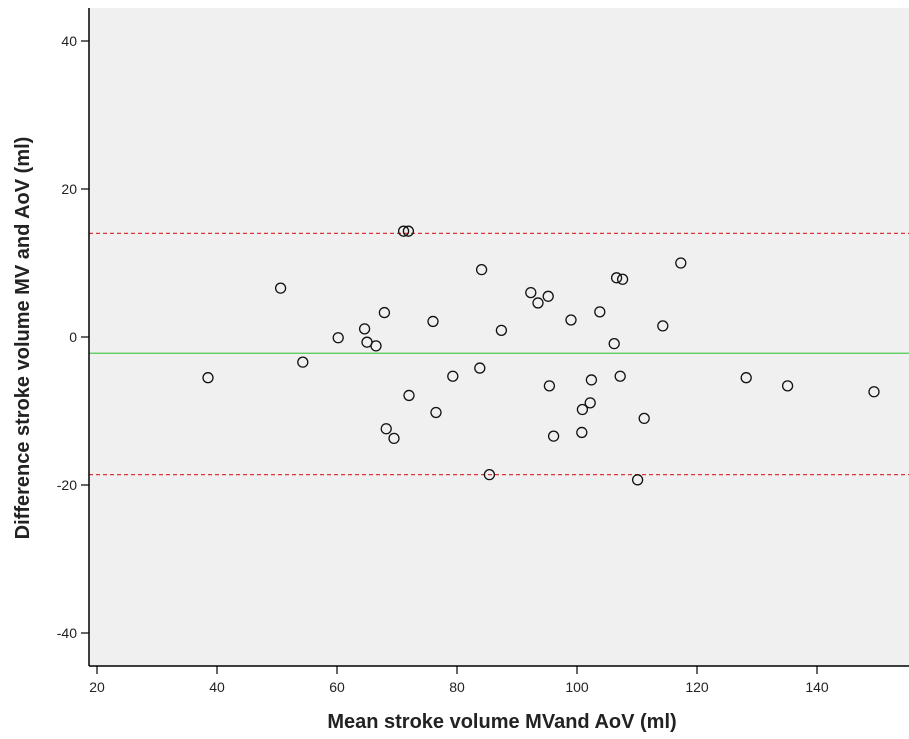 This screenshot has width=909, height=739. What do you see at coordinates (97, 687) in the screenshot?
I see `x-tick-label: 20` at bounding box center [97, 687].